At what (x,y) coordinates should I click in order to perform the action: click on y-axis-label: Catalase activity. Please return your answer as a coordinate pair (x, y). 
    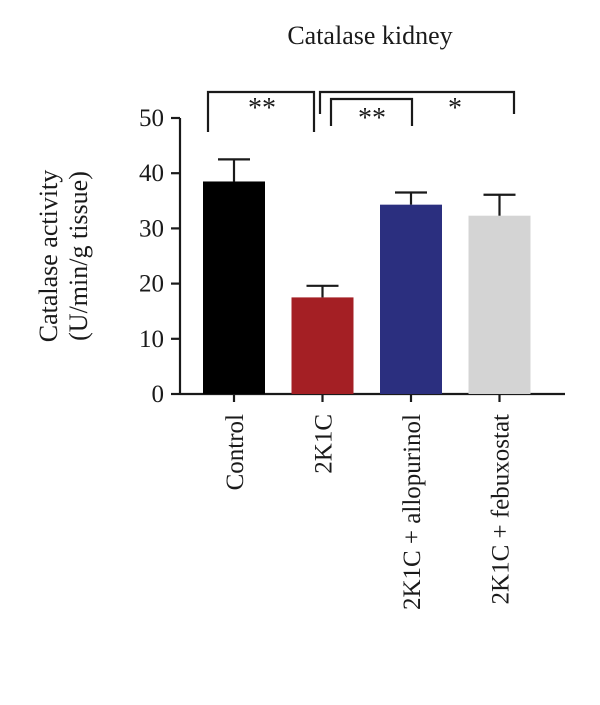
    Looking at the image, I should click on (48, 256).